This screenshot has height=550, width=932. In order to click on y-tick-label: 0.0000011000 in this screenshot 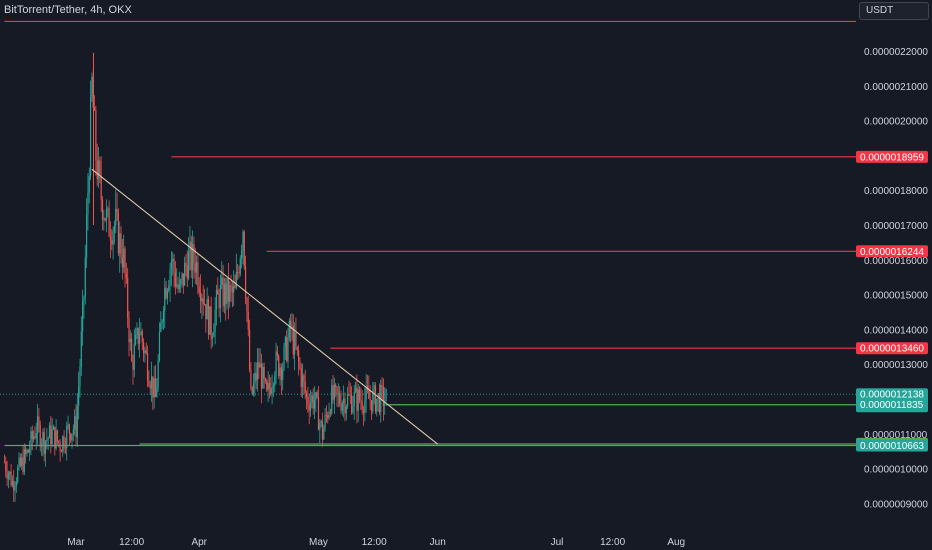, I will do `click(896, 435)`.